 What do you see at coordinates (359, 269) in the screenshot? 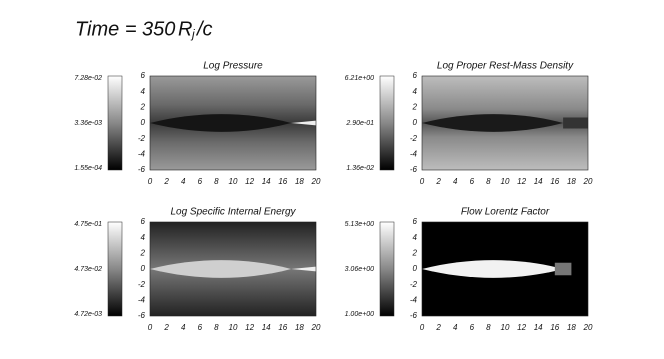
I see `colorbar-label: 3.06e+00` at bounding box center [359, 269].